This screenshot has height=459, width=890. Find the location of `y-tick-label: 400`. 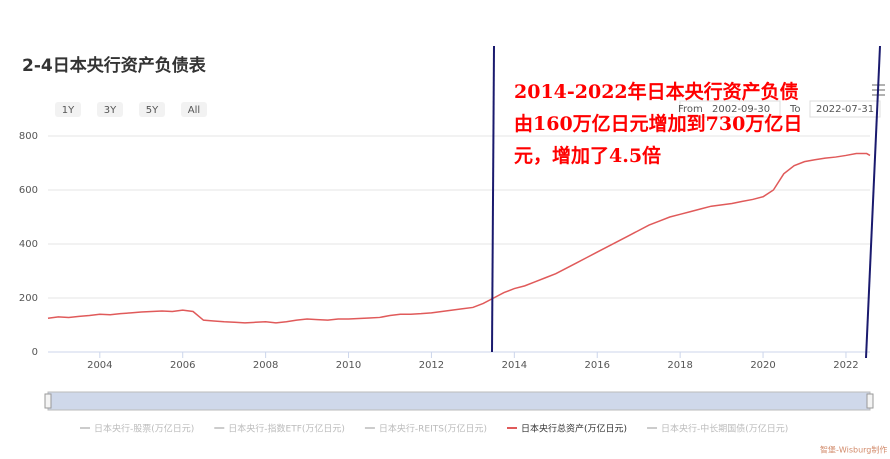

y-tick-label: 400 is located at coordinates (28, 244).